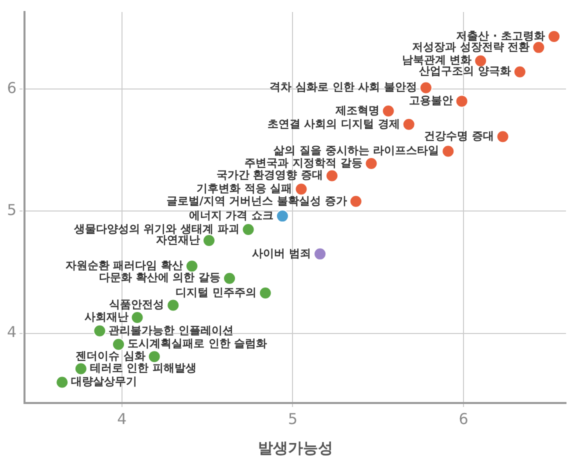 The image size is (573, 466). What do you see at coordinates (256, 201) in the screenshot?
I see `annotation: 글로벌/지역 거버넌스 불확실성 증가` at bounding box center [256, 201].